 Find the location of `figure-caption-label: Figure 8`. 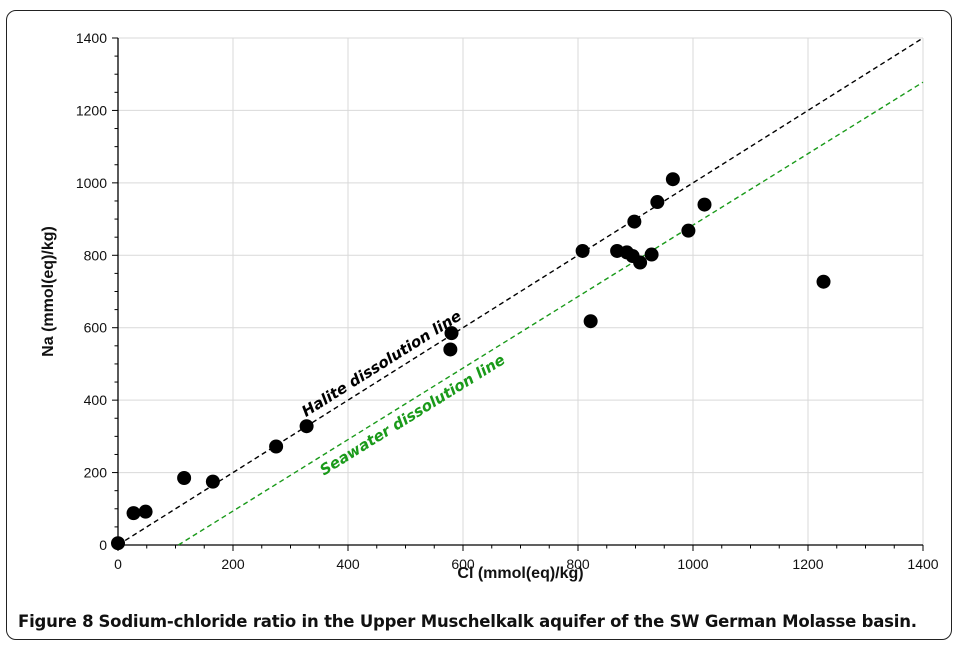

figure-caption-label: Figure 8 is located at coordinates (56, 621).